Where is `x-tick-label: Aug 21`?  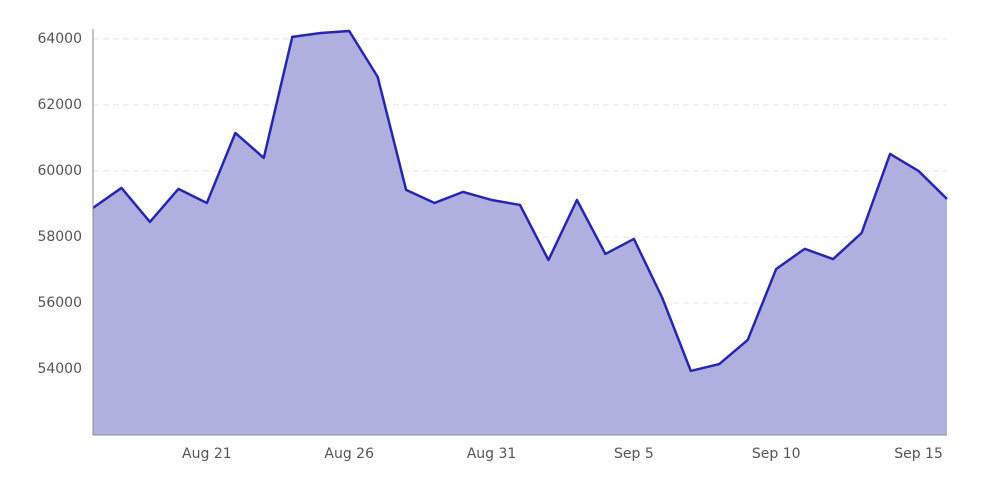 x-tick-label: Aug 21 is located at coordinates (207, 454).